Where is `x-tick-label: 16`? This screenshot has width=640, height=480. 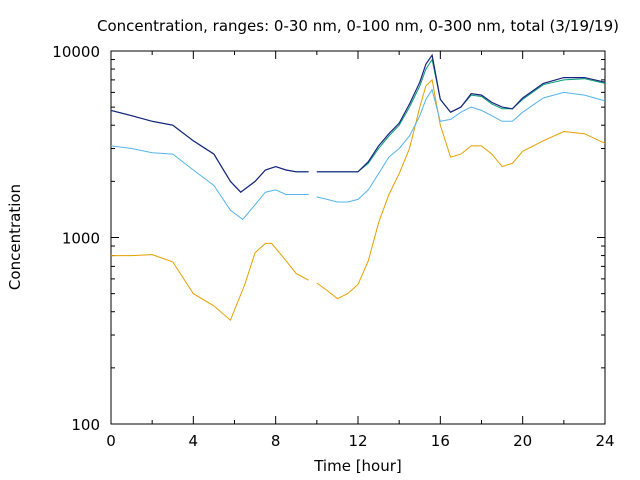 x-tick-label: 16 is located at coordinates (440, 441).